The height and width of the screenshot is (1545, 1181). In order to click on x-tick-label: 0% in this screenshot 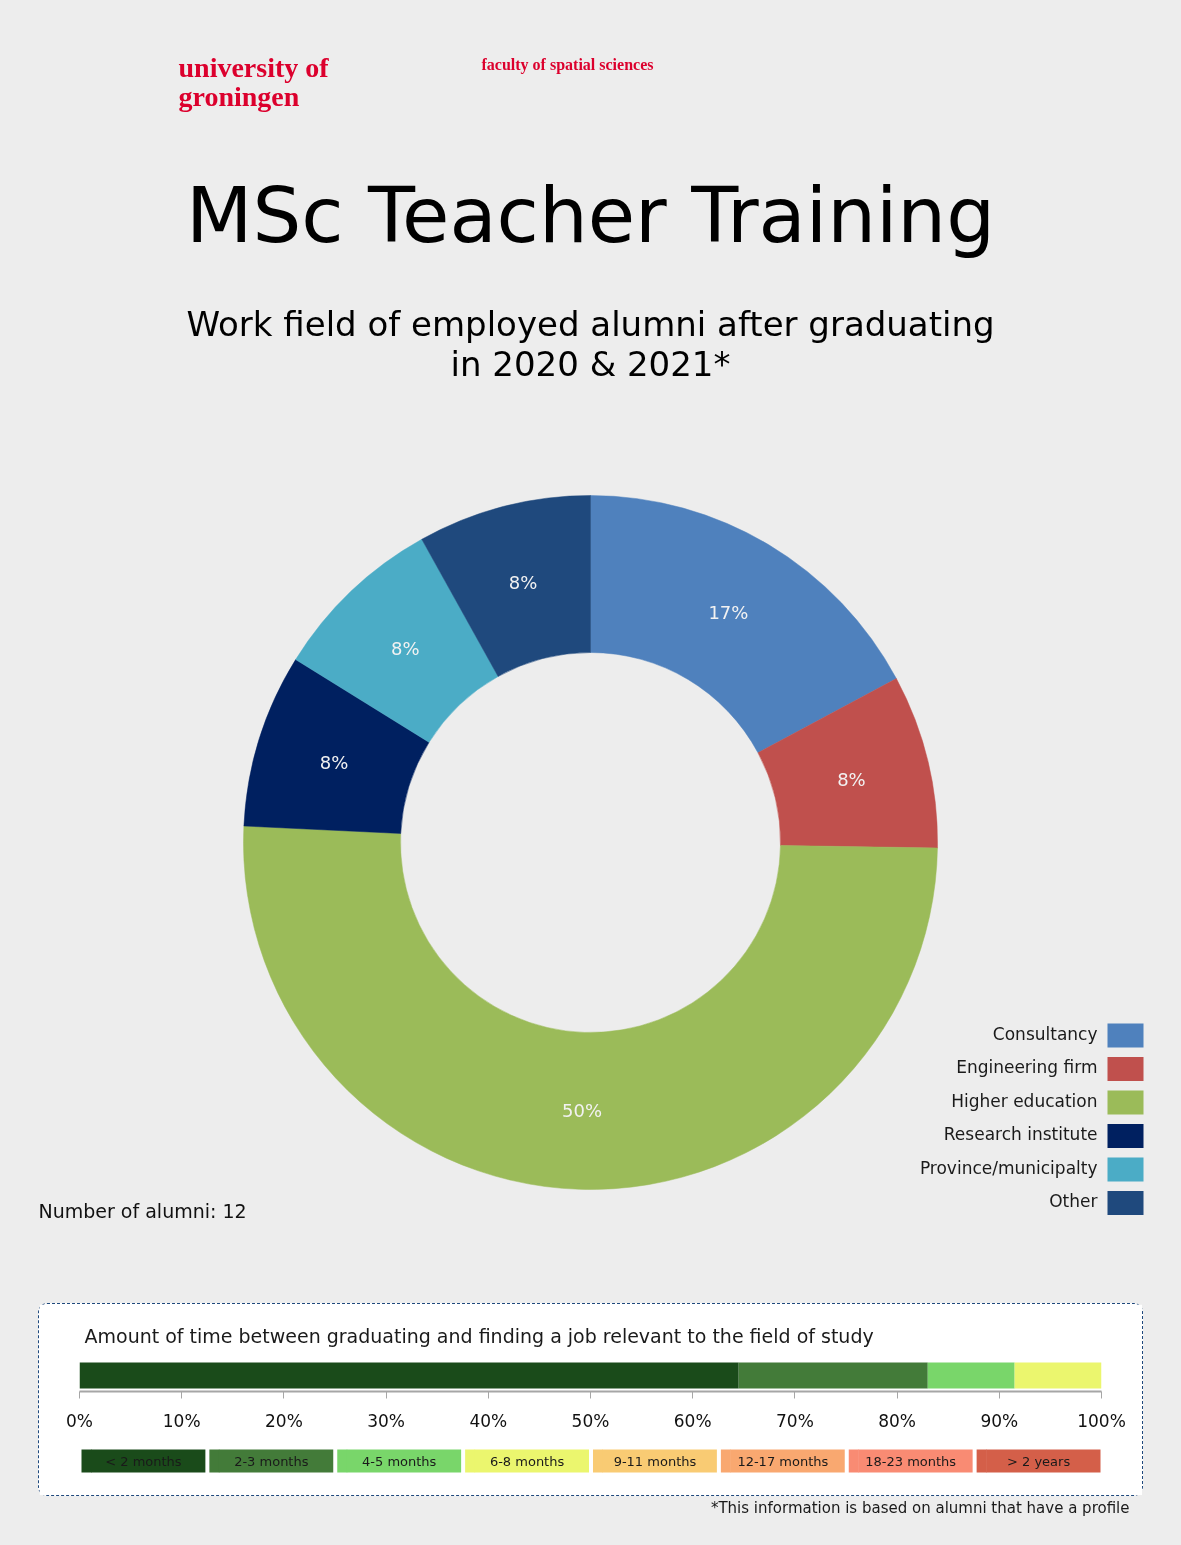, I will do `click(79, 1420)`.